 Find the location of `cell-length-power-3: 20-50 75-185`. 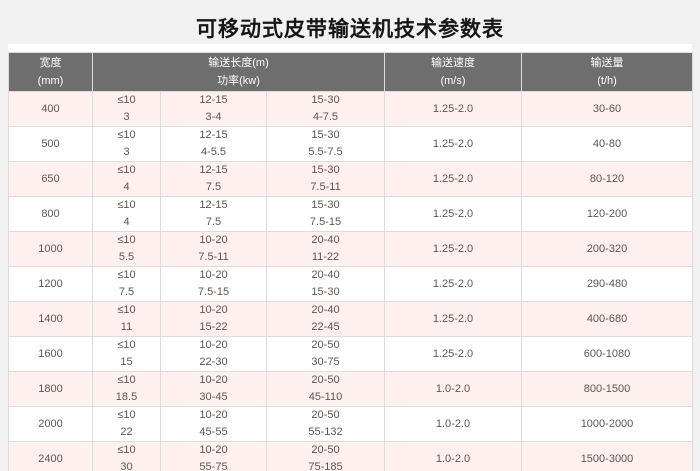

cell-length-power-3: 20-50 75-185 is located at coordinates (325, 456).